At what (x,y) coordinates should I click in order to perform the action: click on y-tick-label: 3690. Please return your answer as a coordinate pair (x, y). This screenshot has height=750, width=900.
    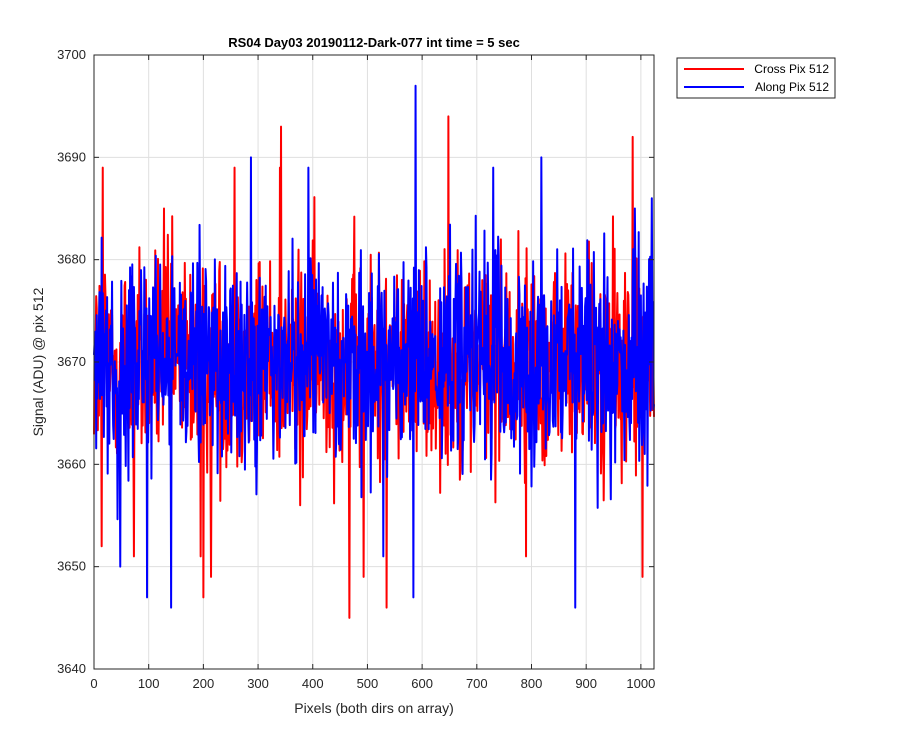
    Looking at the image, I should click on (71, 156).